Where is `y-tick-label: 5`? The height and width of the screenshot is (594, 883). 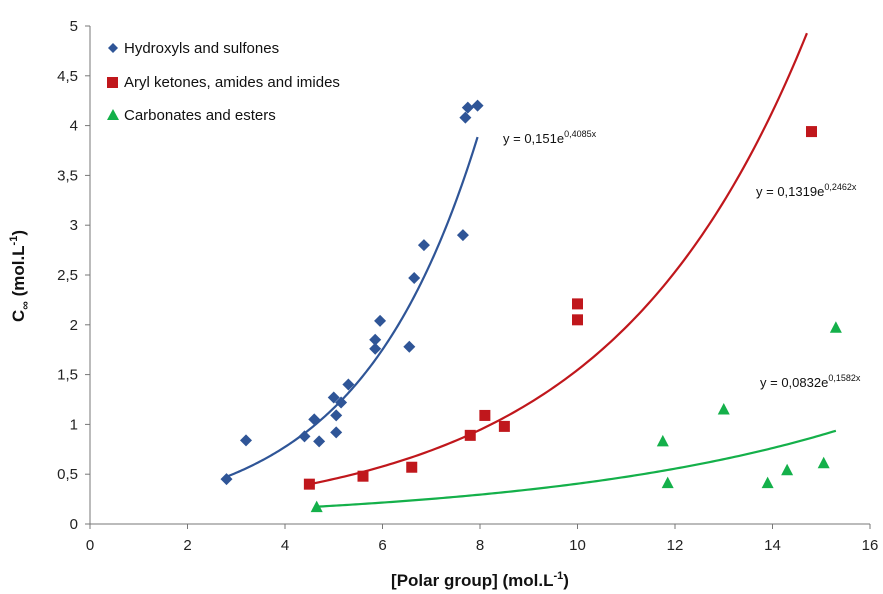
y-tick-label: 5 is located at coordinates (74, 26).